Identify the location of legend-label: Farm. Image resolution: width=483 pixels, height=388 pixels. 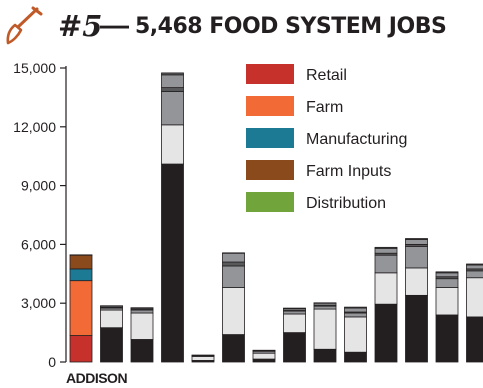
(324, 107).